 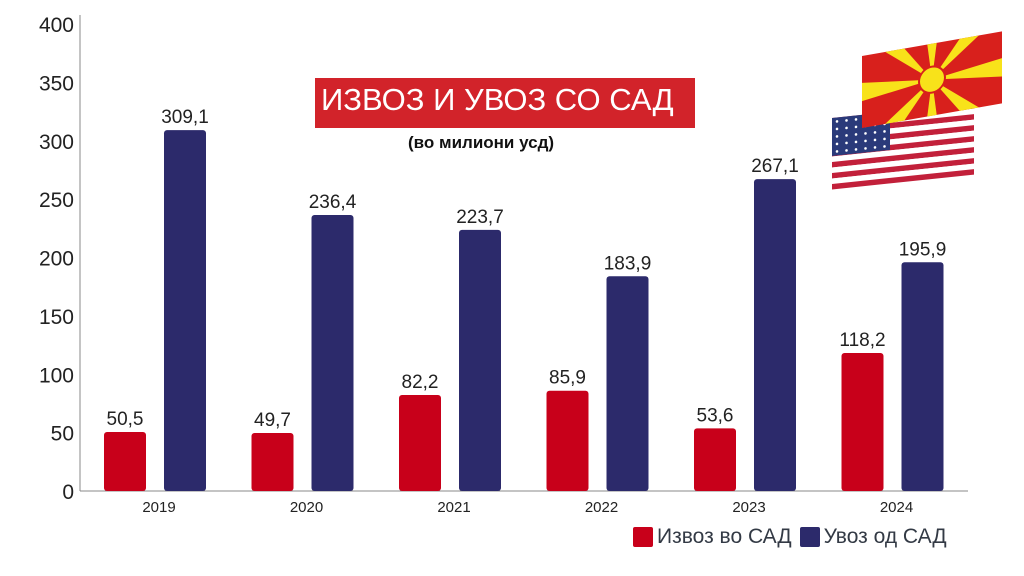 I want to click on data-label: 50,5, so click(x=125, y=419).